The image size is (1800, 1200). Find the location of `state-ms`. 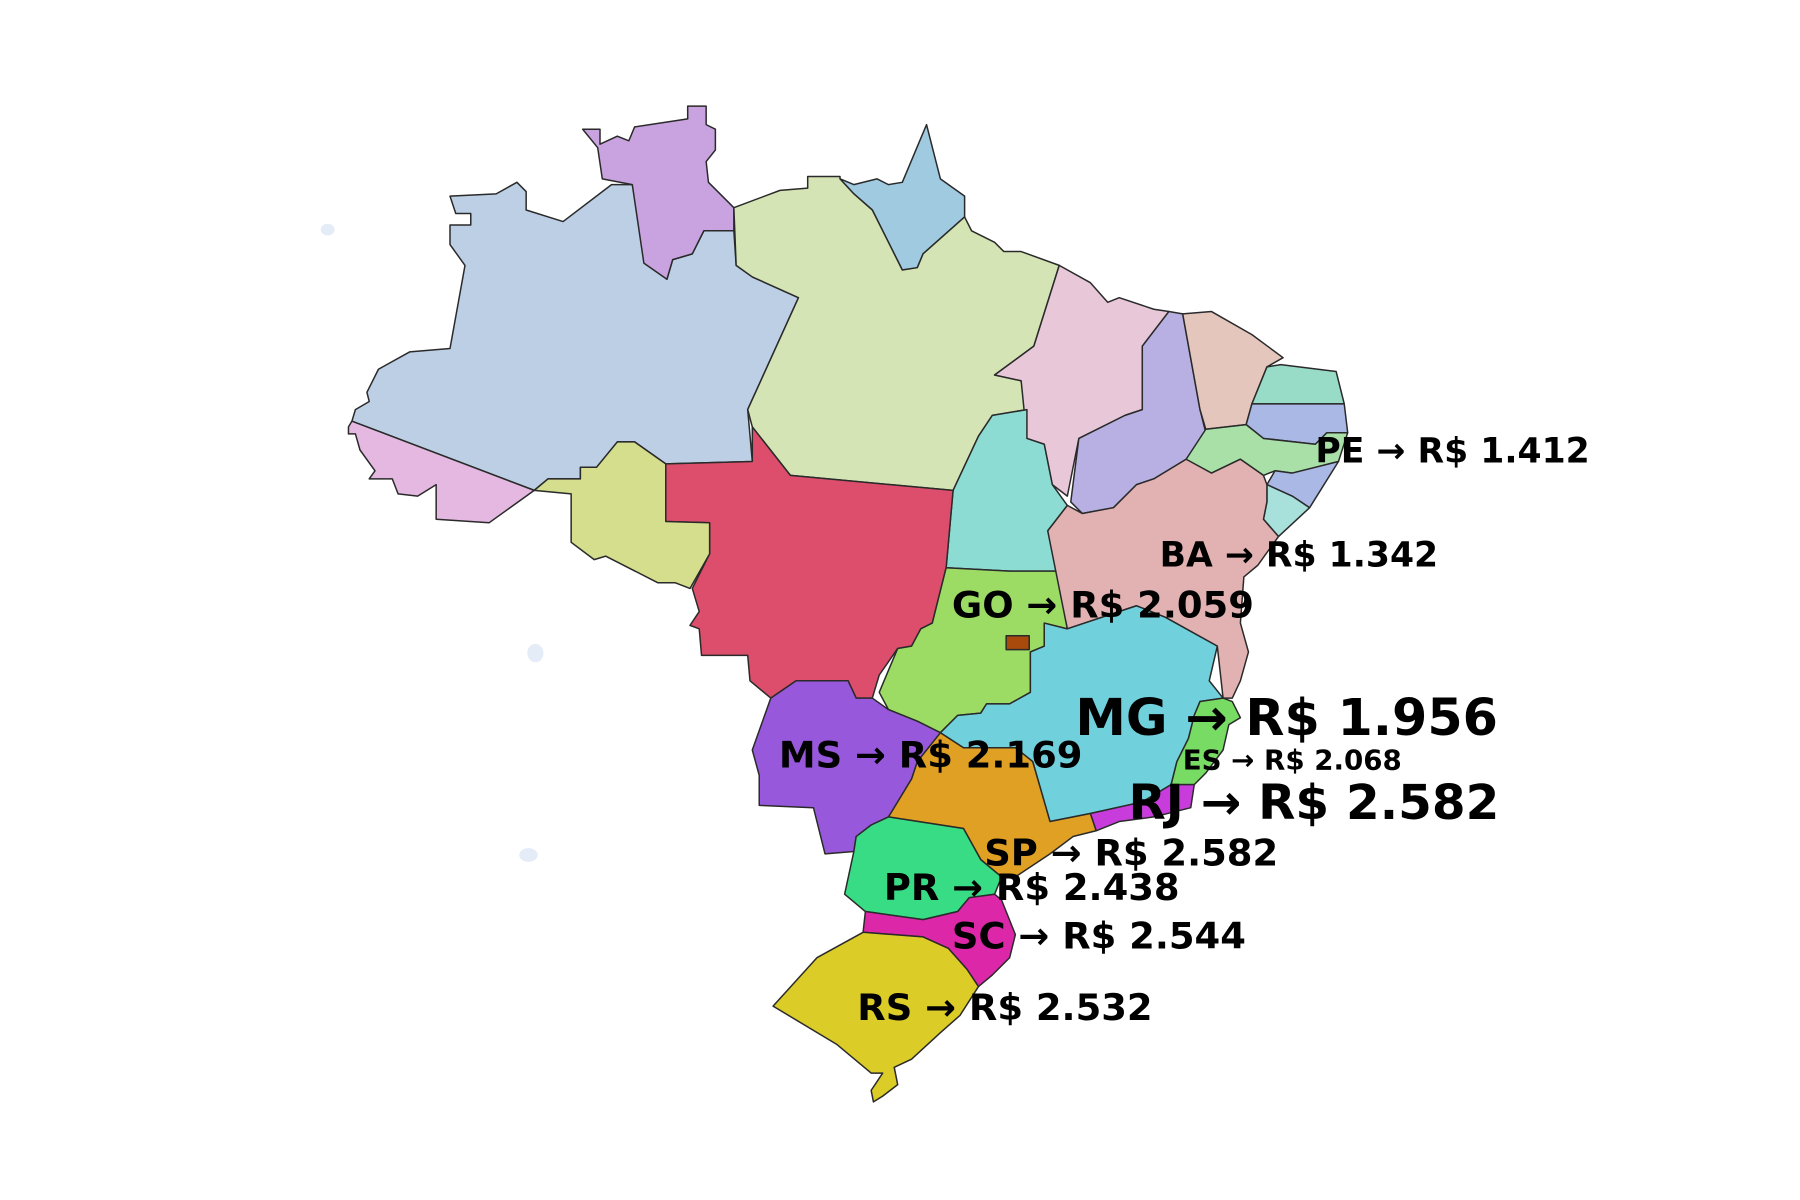

state-ms is located at coordinates (846, 767).